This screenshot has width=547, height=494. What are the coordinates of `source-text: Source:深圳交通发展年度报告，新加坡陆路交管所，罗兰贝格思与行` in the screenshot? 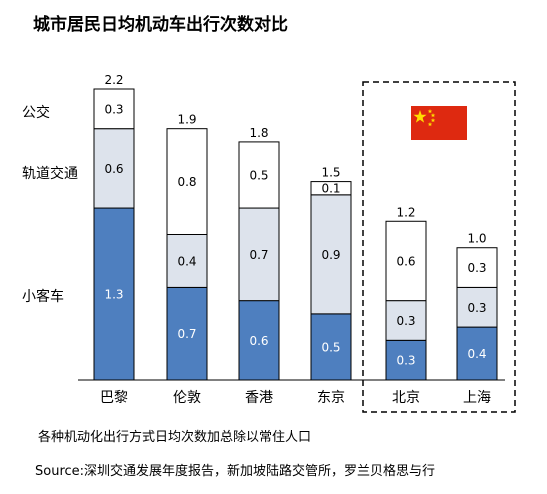 It's located at (235, 471).